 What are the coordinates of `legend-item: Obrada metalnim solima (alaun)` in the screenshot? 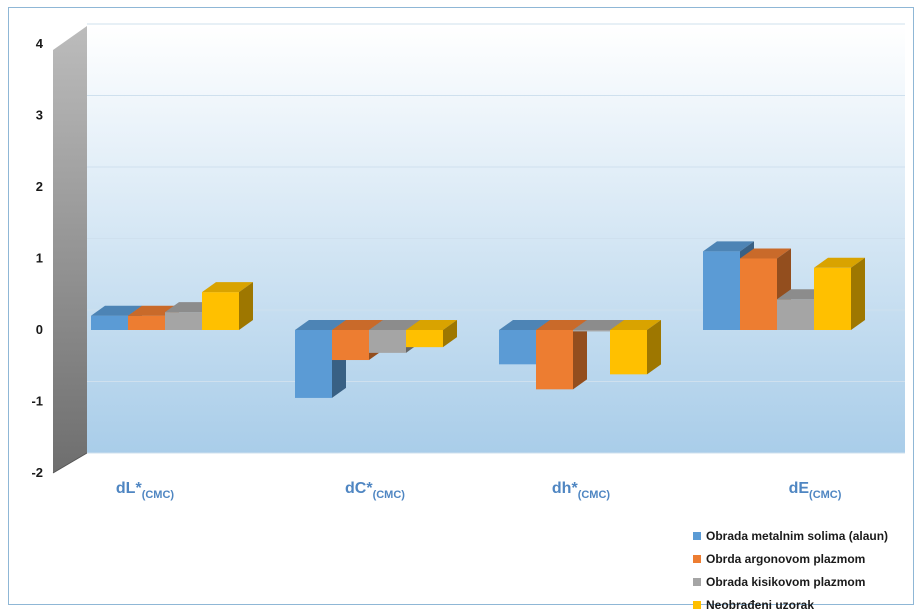 It's located at (790, 535).